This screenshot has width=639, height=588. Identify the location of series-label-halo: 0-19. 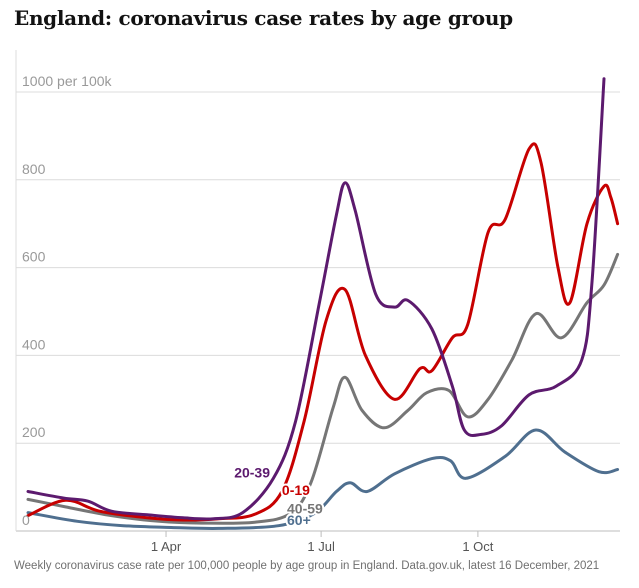
(296, 490).